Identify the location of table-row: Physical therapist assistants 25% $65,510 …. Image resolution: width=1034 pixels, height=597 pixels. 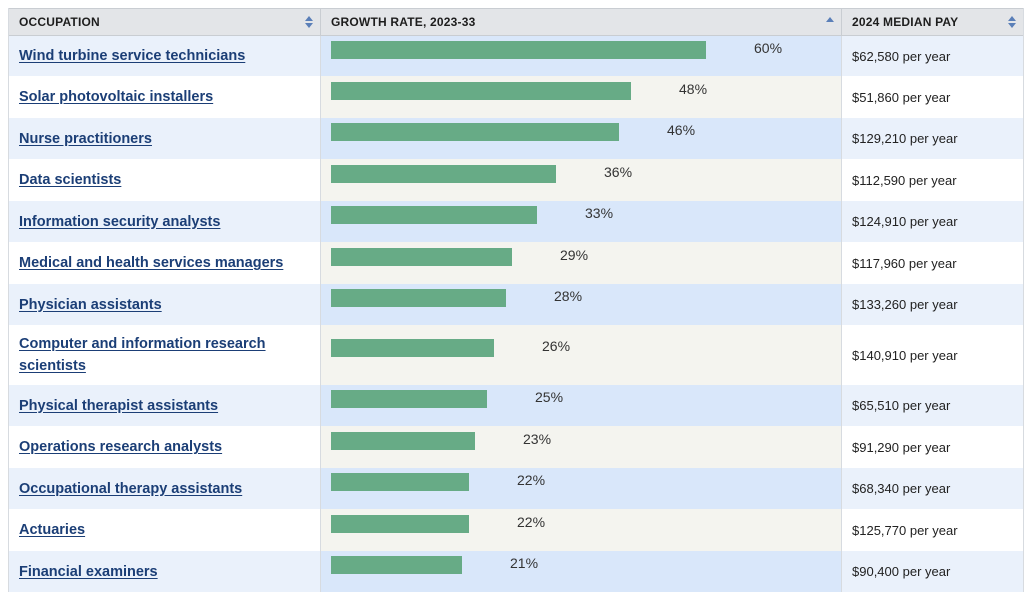
(516, 405).